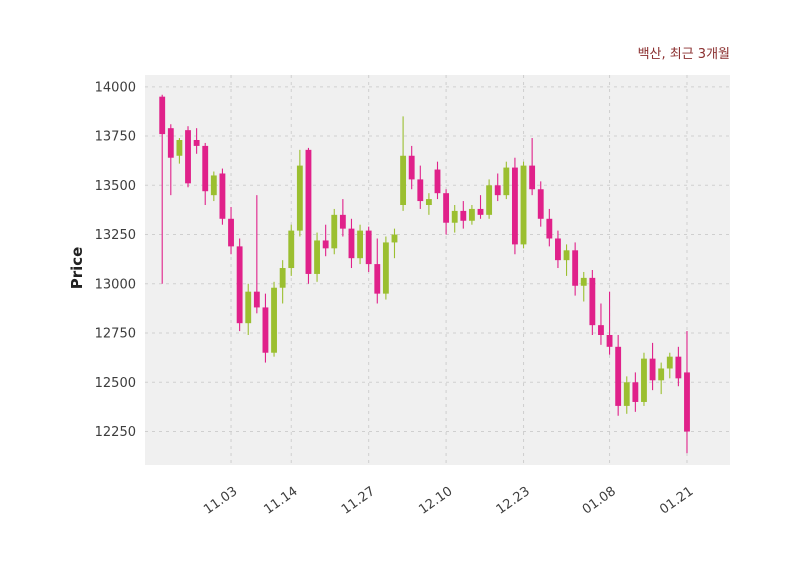  What do you see at coordinates (115, 284) in the screenshot?
I see `y-tick-label: 13000` at bounding box center [115, 284].